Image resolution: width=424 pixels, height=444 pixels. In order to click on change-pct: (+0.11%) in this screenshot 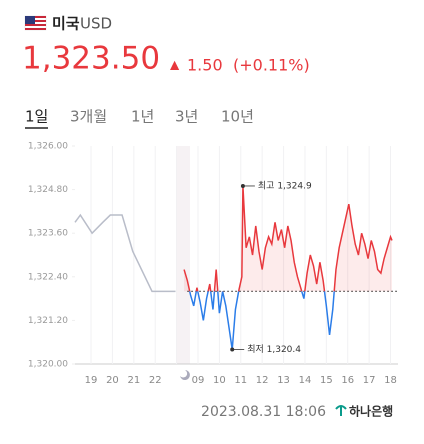, I will do `click(271, 65)`.